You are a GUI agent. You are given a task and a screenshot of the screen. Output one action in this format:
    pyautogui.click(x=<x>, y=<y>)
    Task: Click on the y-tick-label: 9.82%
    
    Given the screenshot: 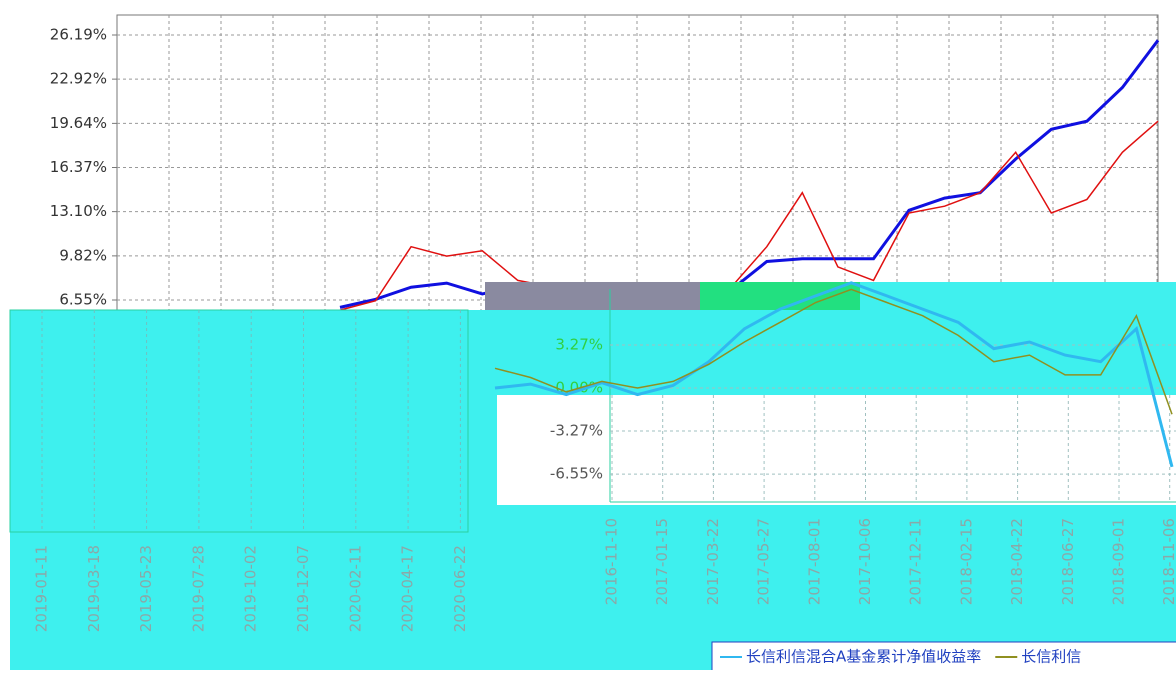 What is the action you would take?
    pyautogui.click(x=83, y=255)
    